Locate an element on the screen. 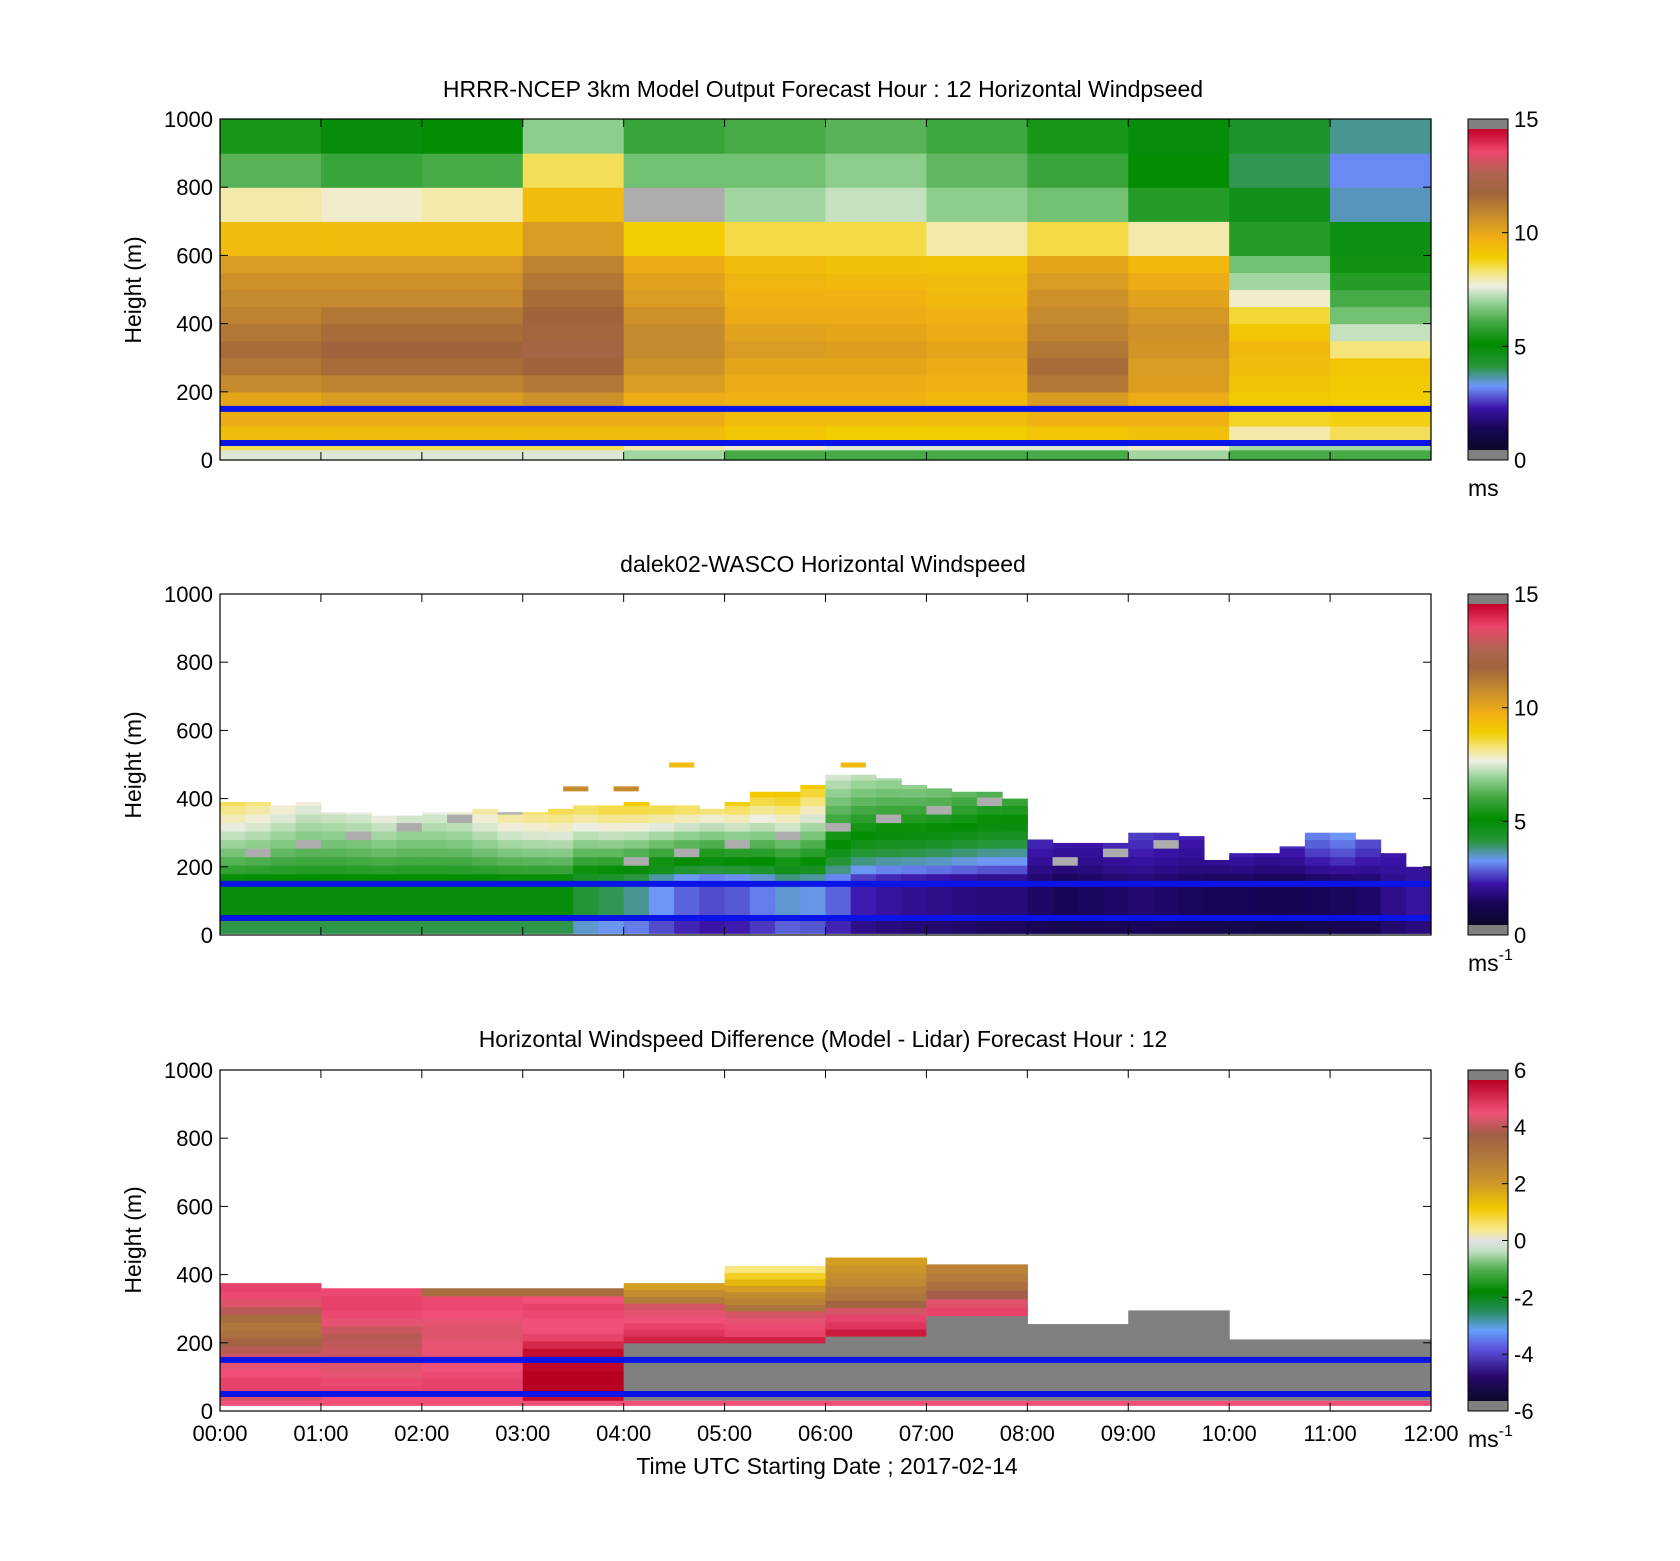  x-tick-label: 04:00 is located at coordinates (623, 1433).